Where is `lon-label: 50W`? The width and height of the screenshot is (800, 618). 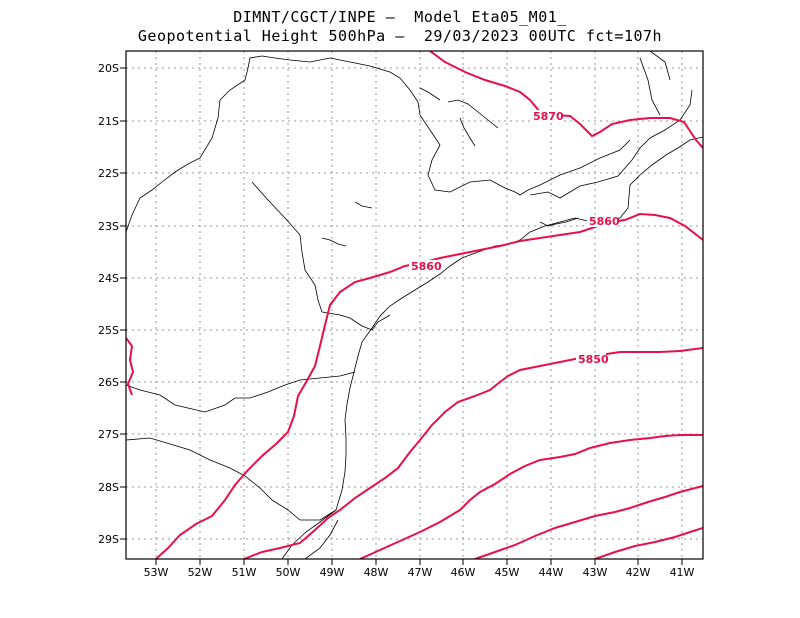 lon-label: 50W is located at coordinates (288, 572).